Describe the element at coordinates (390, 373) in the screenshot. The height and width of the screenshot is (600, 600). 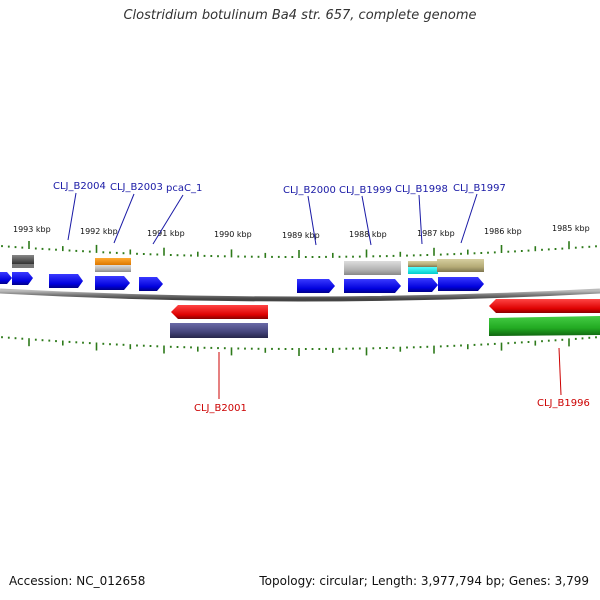
I see `reverse-label-leaders` at that location.